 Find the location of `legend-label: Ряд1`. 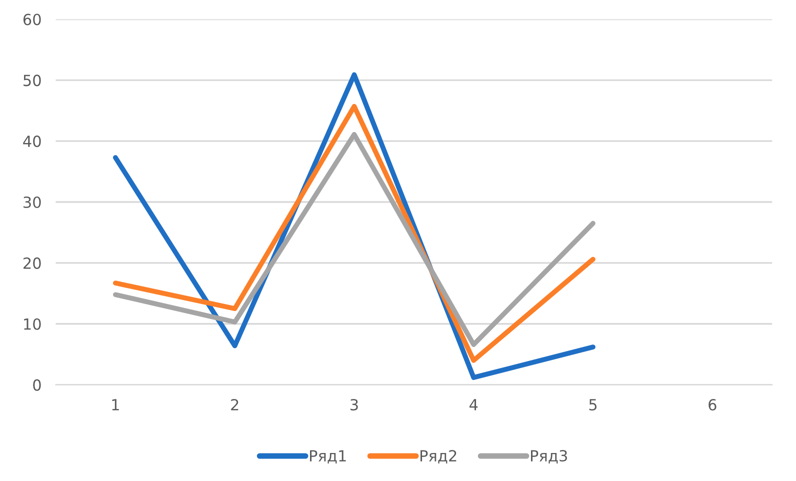

legend-label: Ряд1 is located at coordinates (328, 457).